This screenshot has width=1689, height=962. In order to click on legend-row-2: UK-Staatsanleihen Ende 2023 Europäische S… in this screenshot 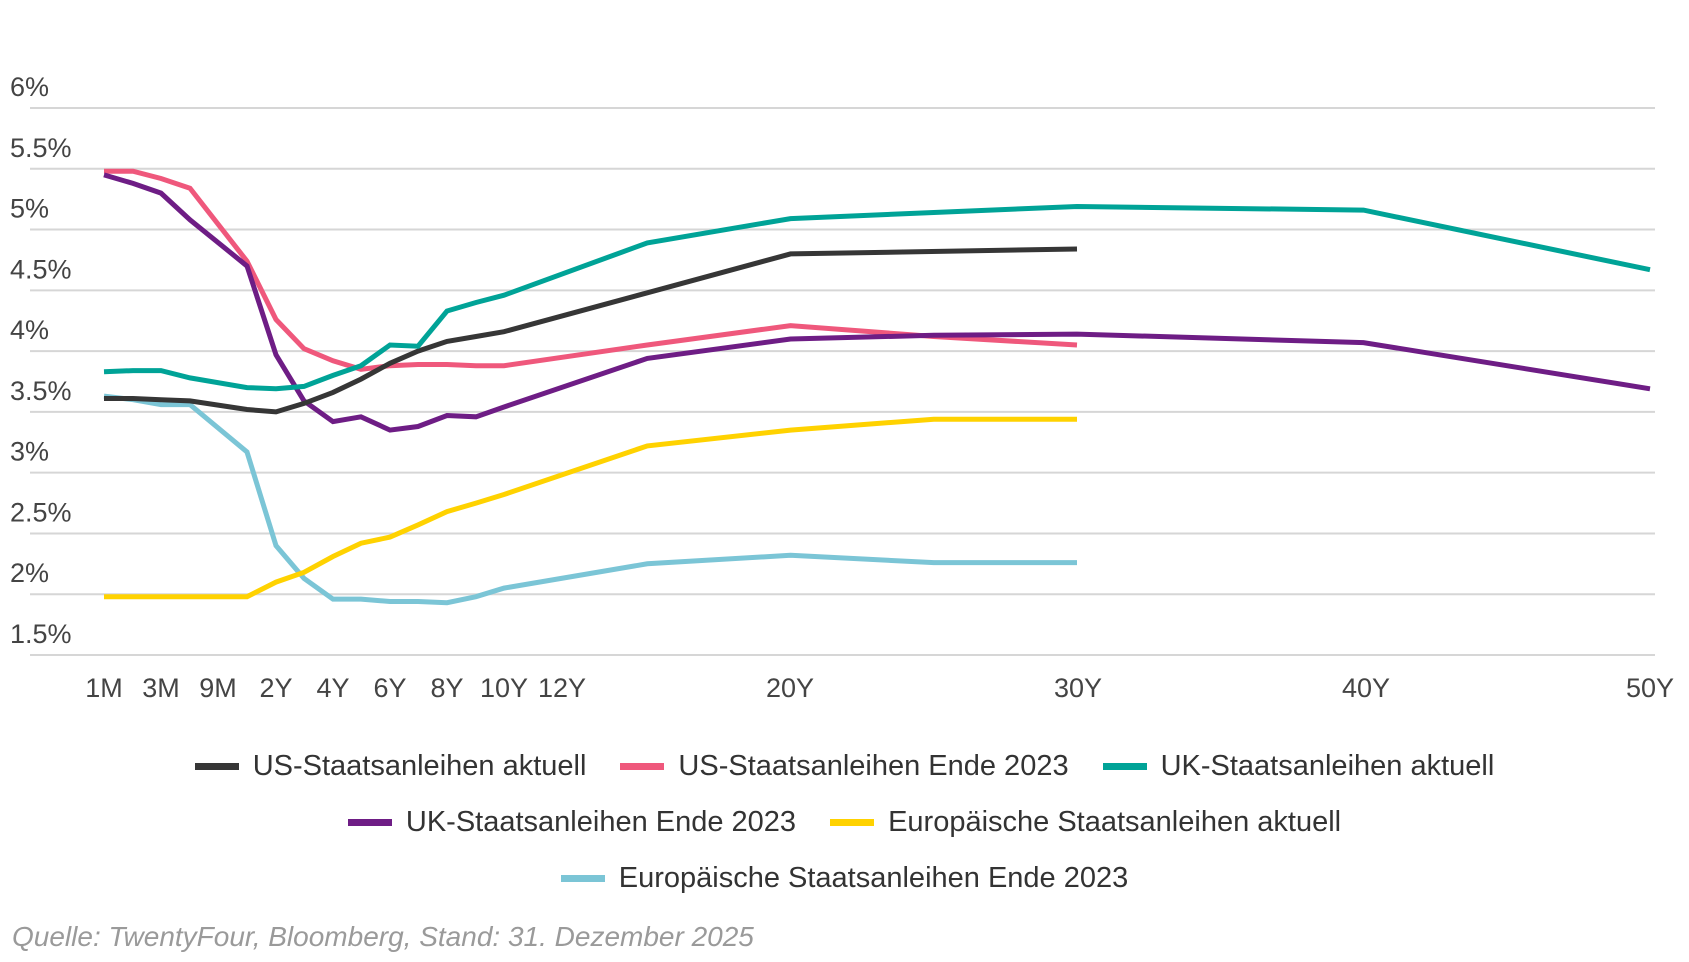, I will do `click(844, 822)`.